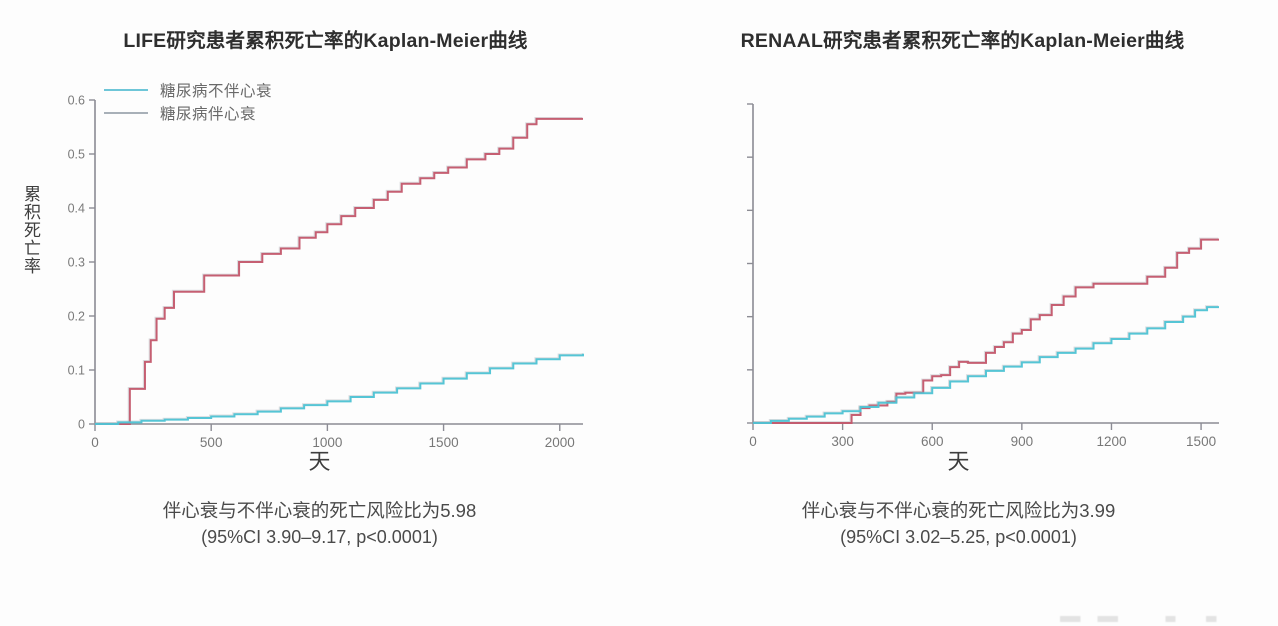 The image size is (1278, 626). What do you see at coordinates (1145, 619) in the screenshot?
I see `footer-watermark` at bounding box center [1145, 619].